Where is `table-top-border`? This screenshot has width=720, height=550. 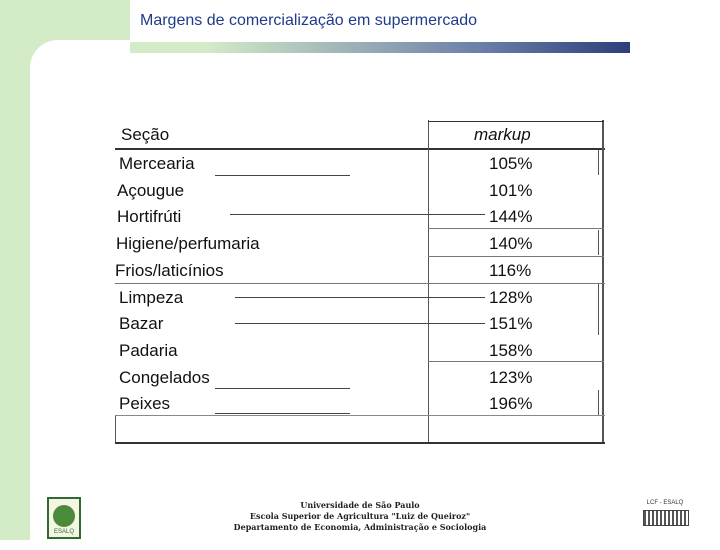 table-top-border is located at coordinates (516, 121).